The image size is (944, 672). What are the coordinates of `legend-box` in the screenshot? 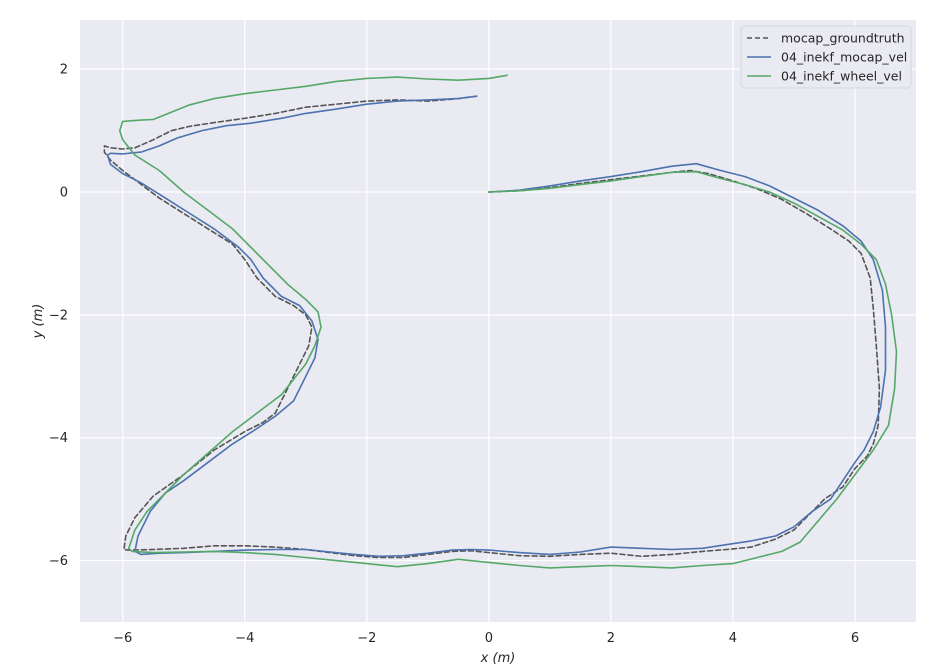 It's located at (826, 57).